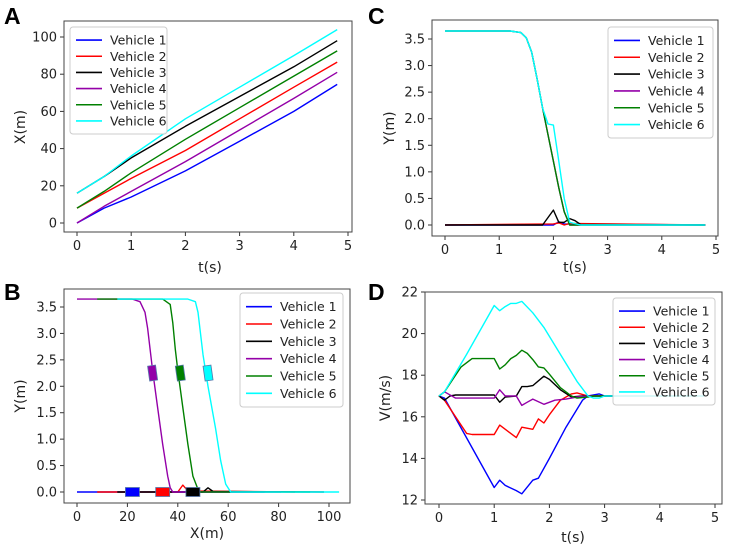 The width and height of the screenshot is (731, 549). Describe the element at coordinates (210, 268) in the screenshot. I see `xlabel-a: t(s)` at that location.